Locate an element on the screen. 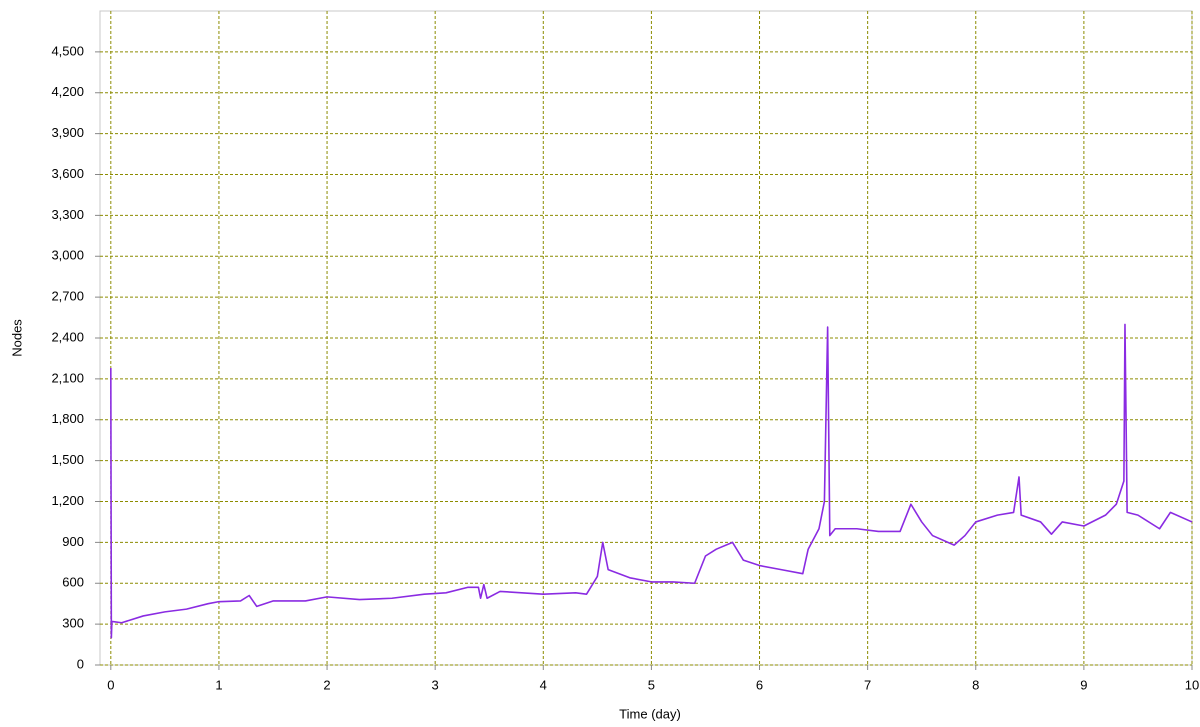 The image size is (1200, 727). x-tick-label: 9 is located at coordinates (1083, 684).